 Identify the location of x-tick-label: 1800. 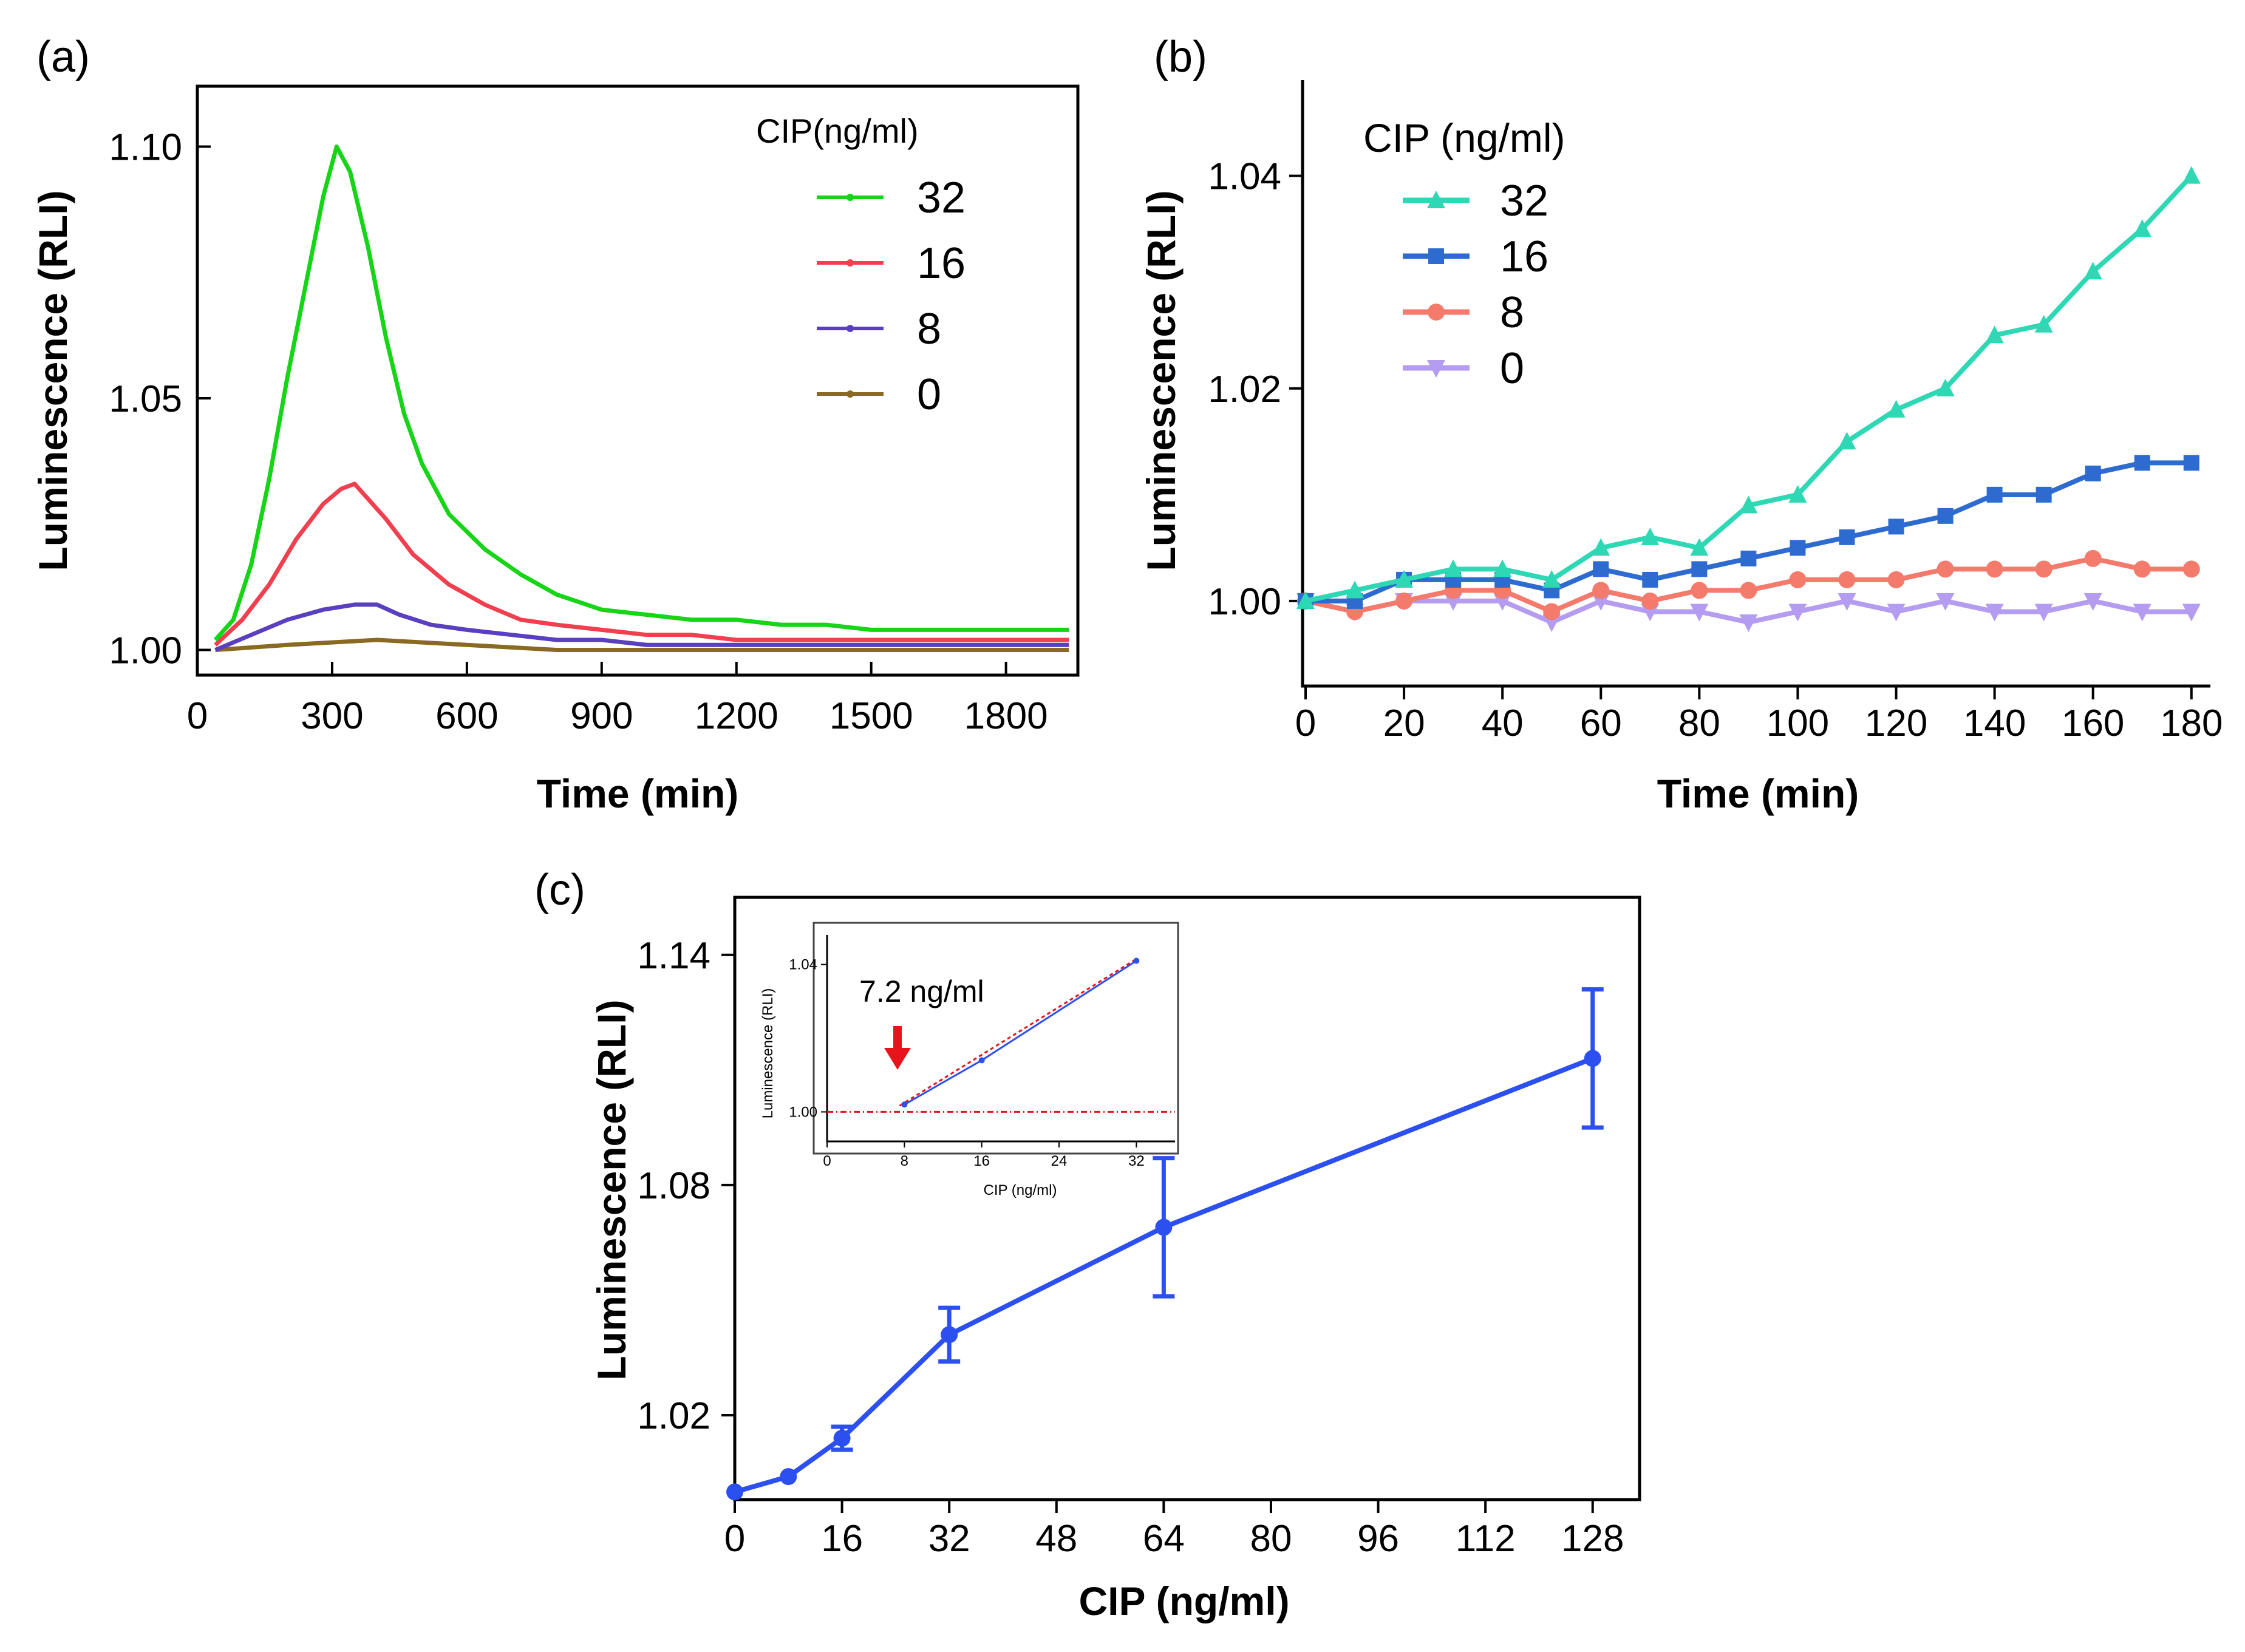
(1006, 716).